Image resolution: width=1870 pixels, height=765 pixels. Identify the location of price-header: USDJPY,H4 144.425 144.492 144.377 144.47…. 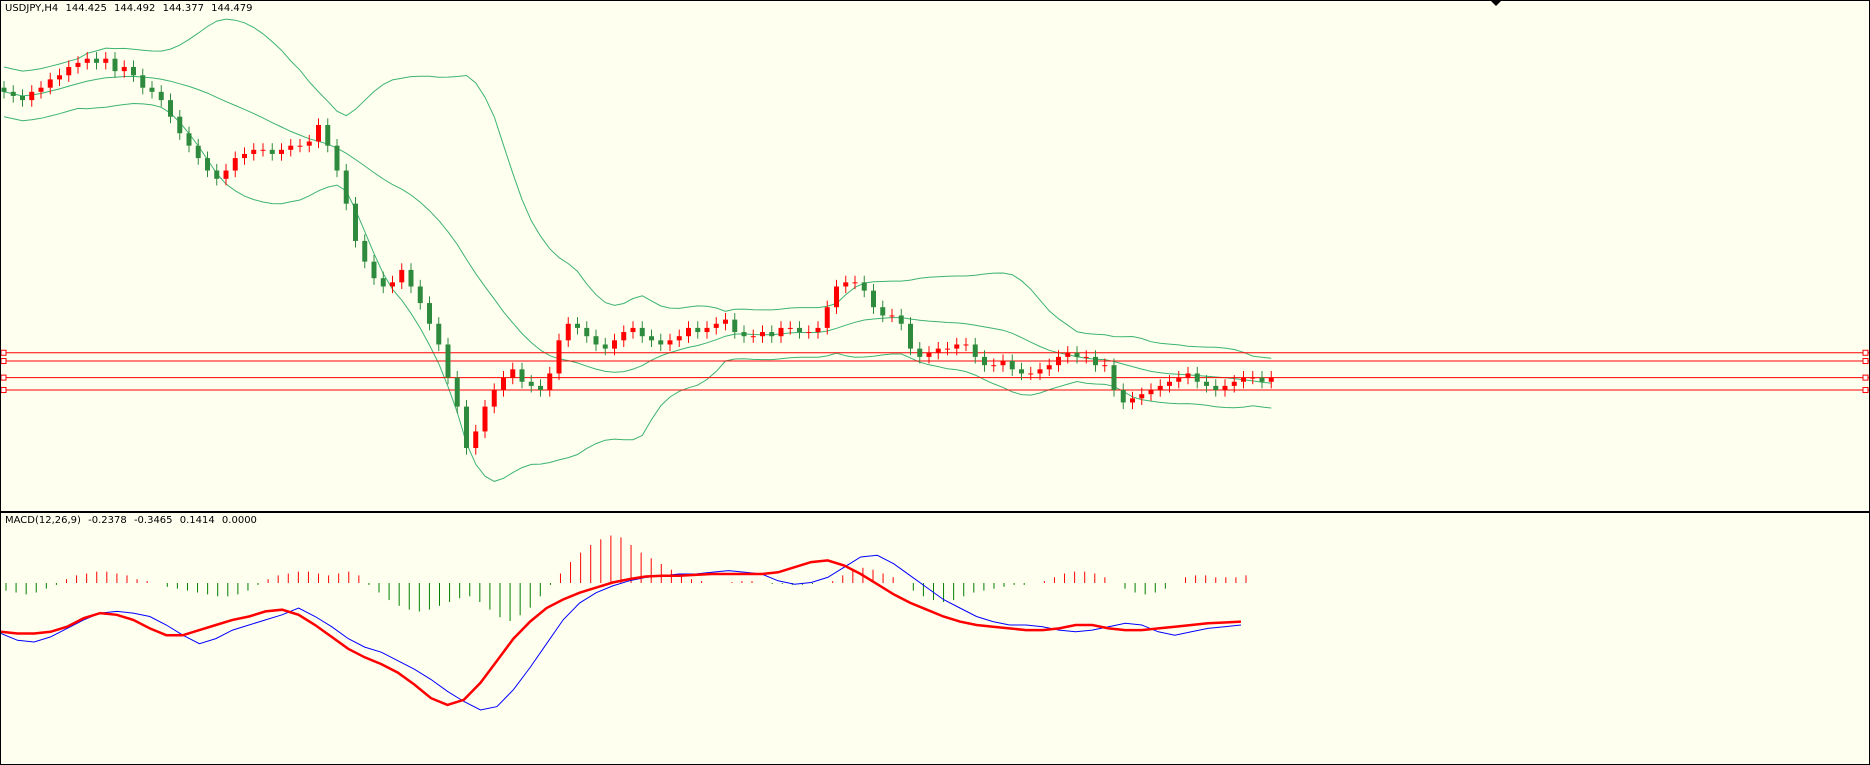
(130, 8).